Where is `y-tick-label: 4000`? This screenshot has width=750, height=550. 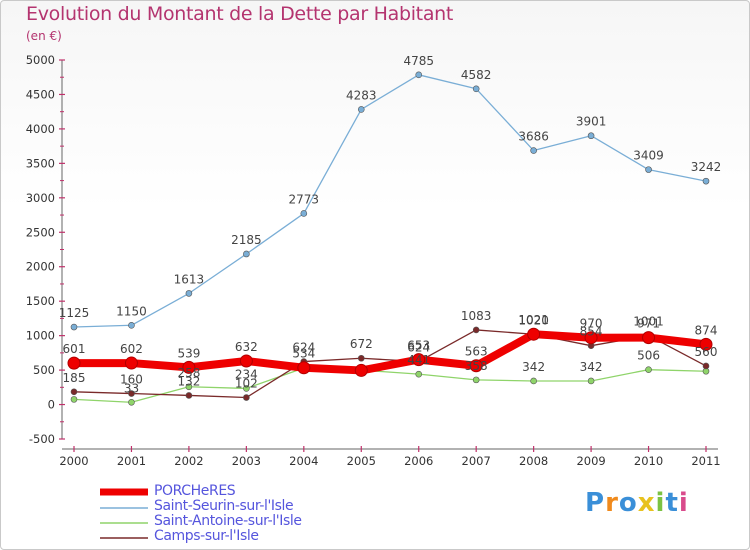
y-tick-label: 4000 is located at coordinates (40, 129).